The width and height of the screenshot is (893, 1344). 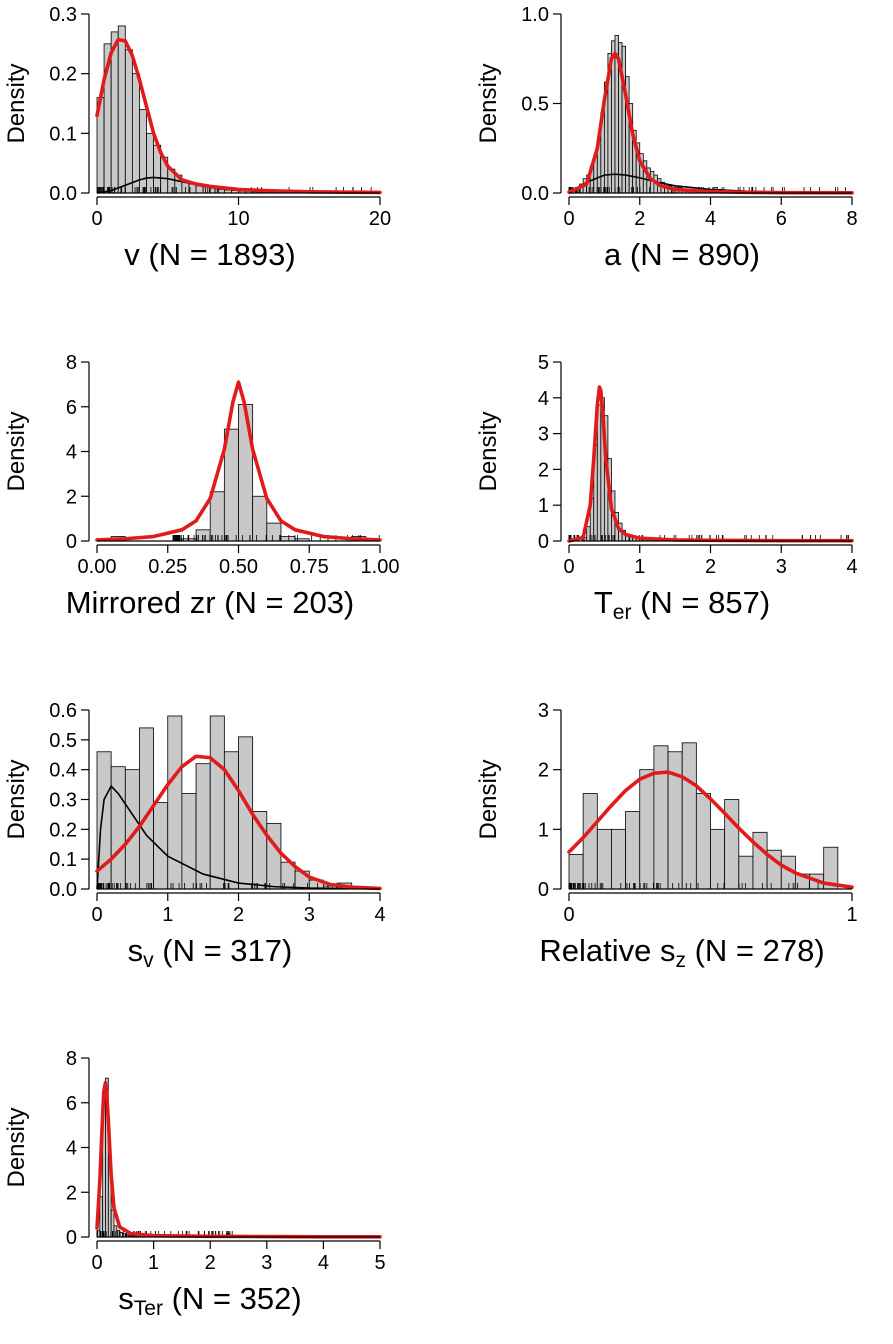 What do you see at coordinates (851, 567) in the screenshot?
I see `ter-x-tick-label-4: 4` at bounding box center [851, 567].